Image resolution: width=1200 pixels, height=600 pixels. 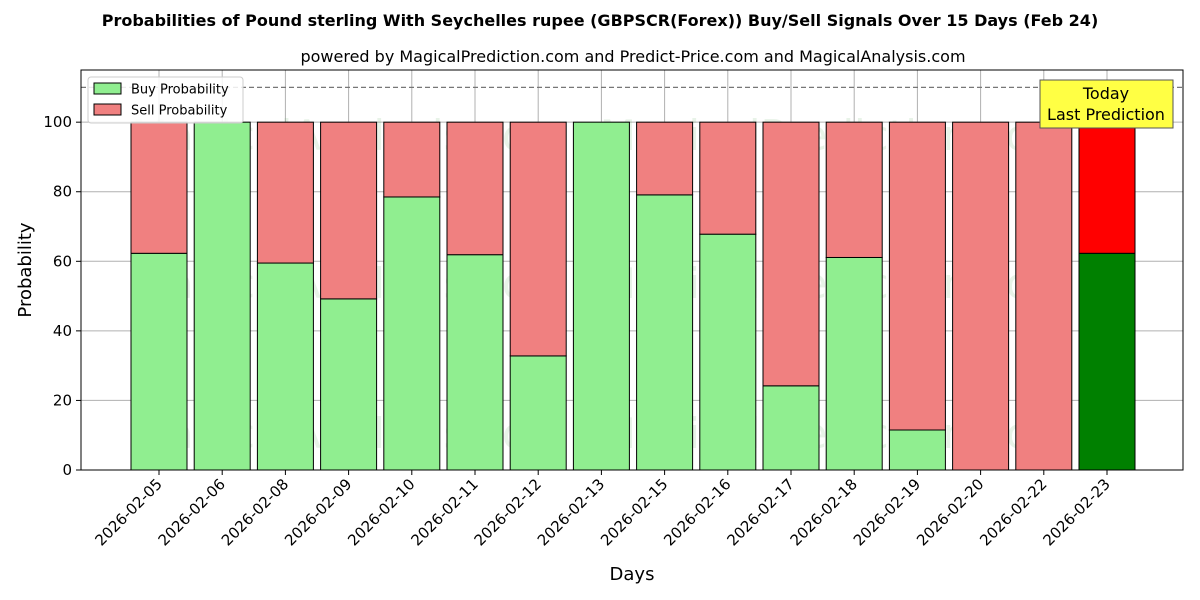 What do you see at coordinates (1105, 93) in the screenshot?
I see `annotation-text: Today` at bounding box center [1105, 93].